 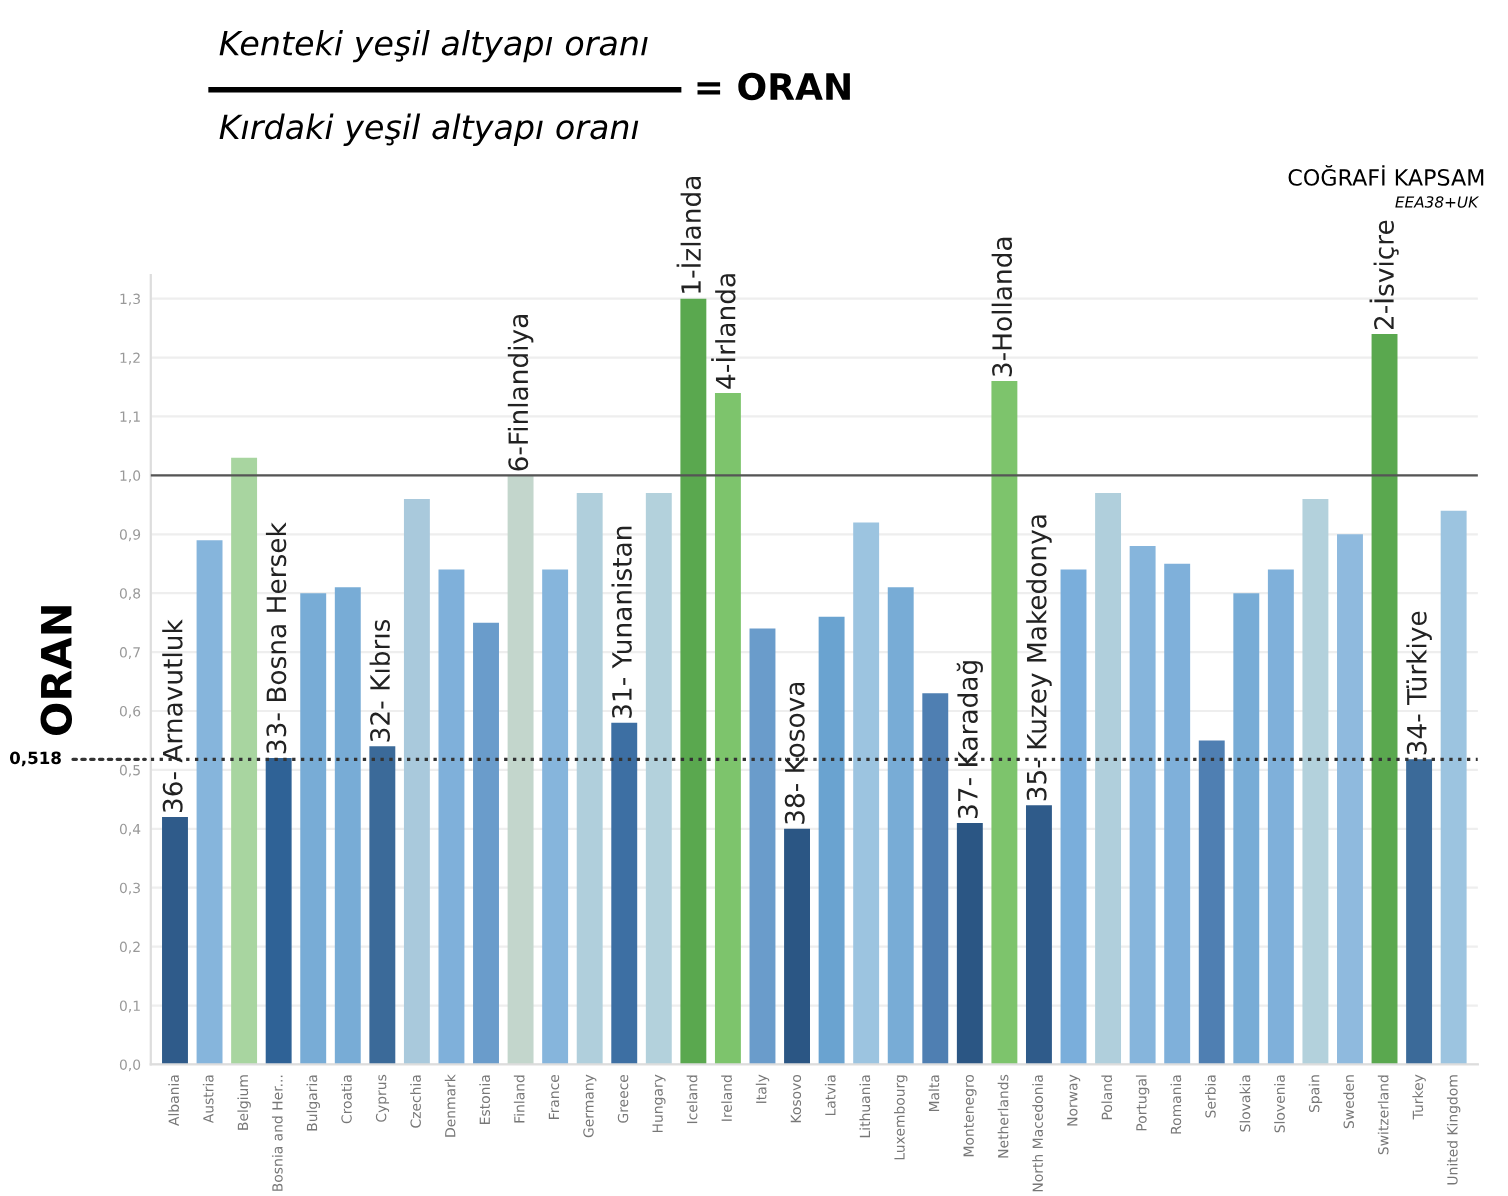 What do you see at coordinates (969, 739) in the screenshot?
I see `annotation: 37- Karadağ` at bounding box center [969, 739].